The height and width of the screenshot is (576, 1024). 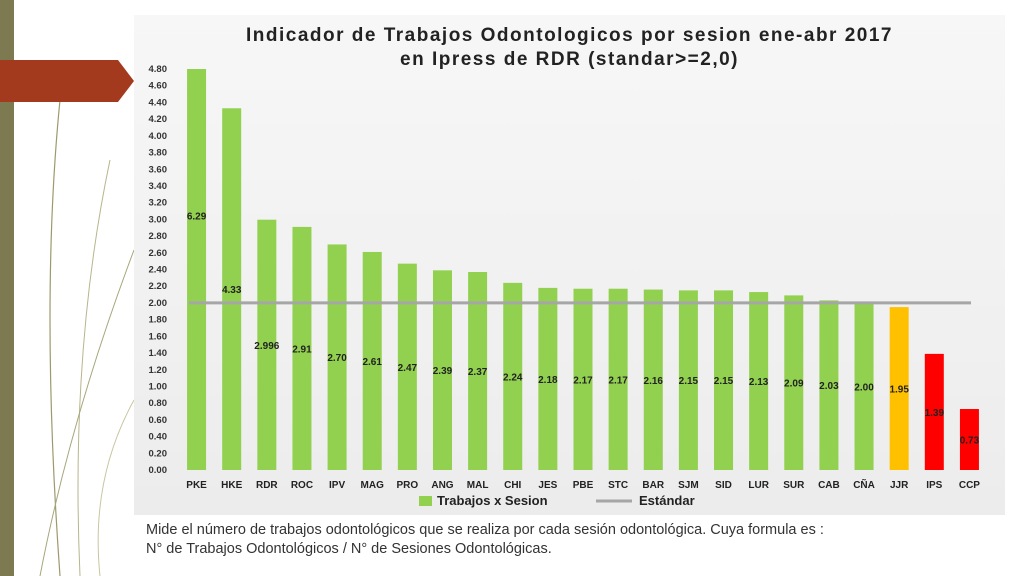 What do you see at coordinates (158, 303) in the screenshot?
I see `y-tick-label: 2.00` at bounding box center [158, 303].